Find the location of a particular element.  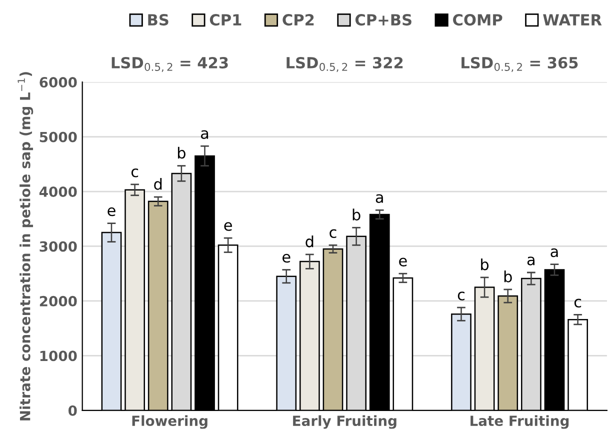

legend-label: CP+BS is located at coordinates (383, 20).